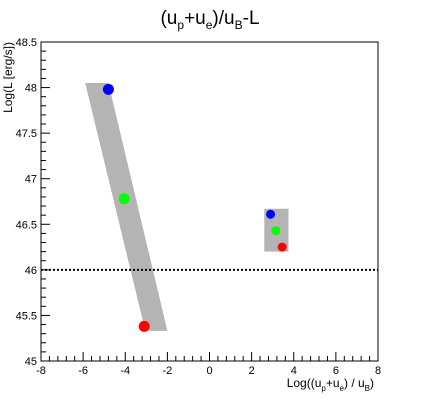 The image size is (421, 406). Describe the element at coordinates (167, 371) in the screenshot. I see `x-tick-label: -2` at that location.